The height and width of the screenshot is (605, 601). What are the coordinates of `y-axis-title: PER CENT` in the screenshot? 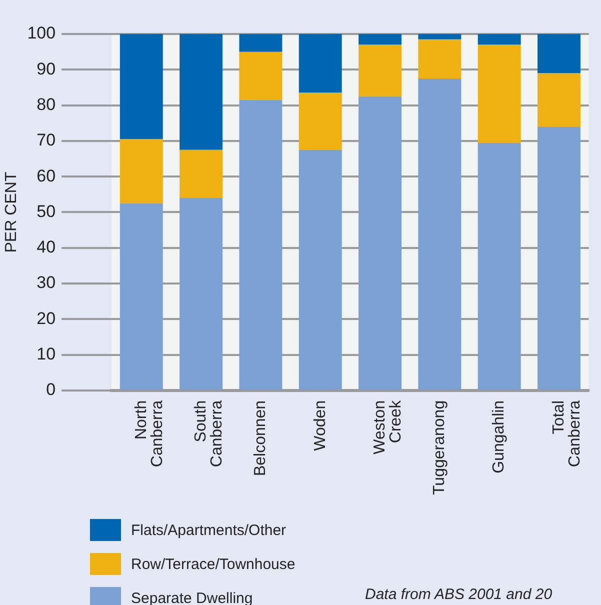 It's located at (11, 212).